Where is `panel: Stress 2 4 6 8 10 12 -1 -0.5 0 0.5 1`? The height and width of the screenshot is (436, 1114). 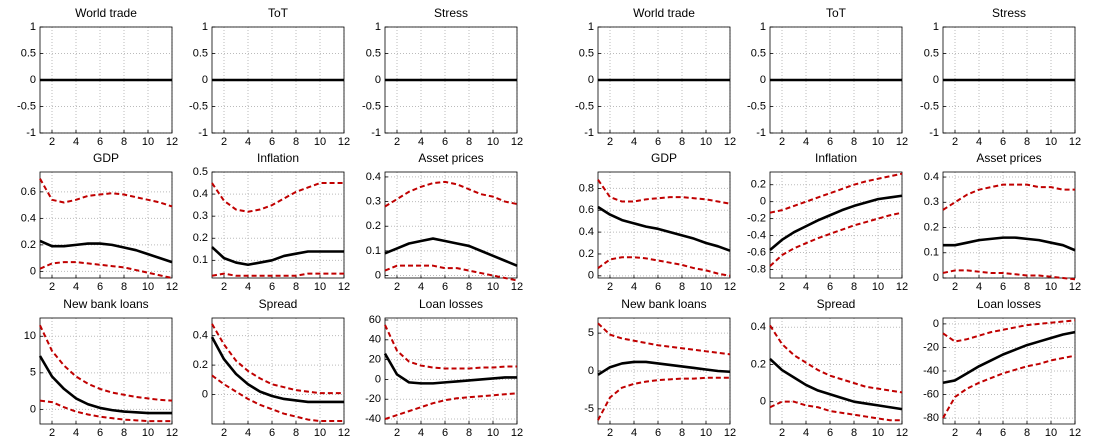
panel: Stress 2 4 6 8 10 12 -1 -0.5 0 0.5 1 is located at coordinates (1000, 77).